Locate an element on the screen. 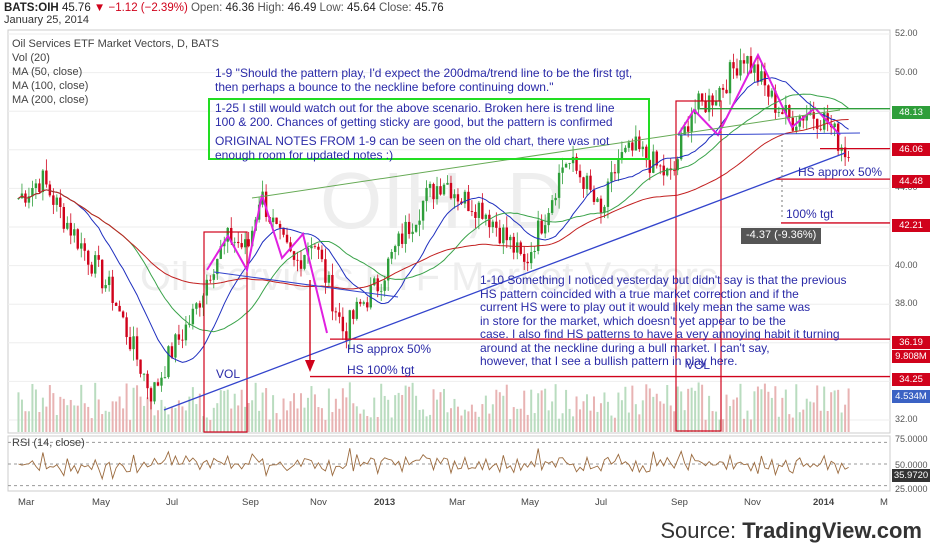 This screenshot has width=932, height=550. time-tick-label: Mar is located at coordinates (457, 502).